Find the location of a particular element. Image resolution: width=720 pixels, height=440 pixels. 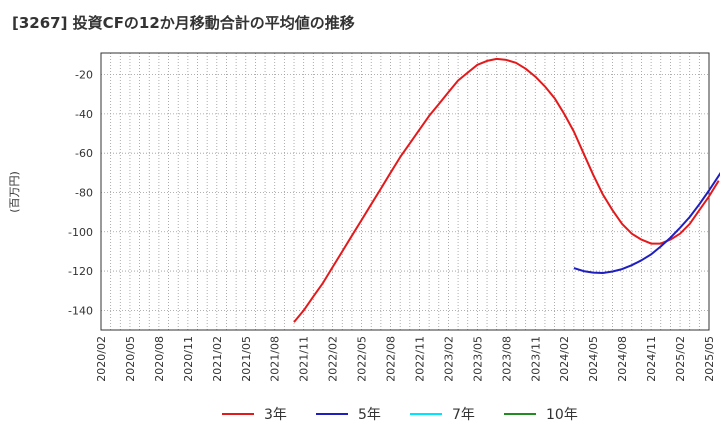

x-tick-label: 2022/08 is located at coordinates (391, 359).